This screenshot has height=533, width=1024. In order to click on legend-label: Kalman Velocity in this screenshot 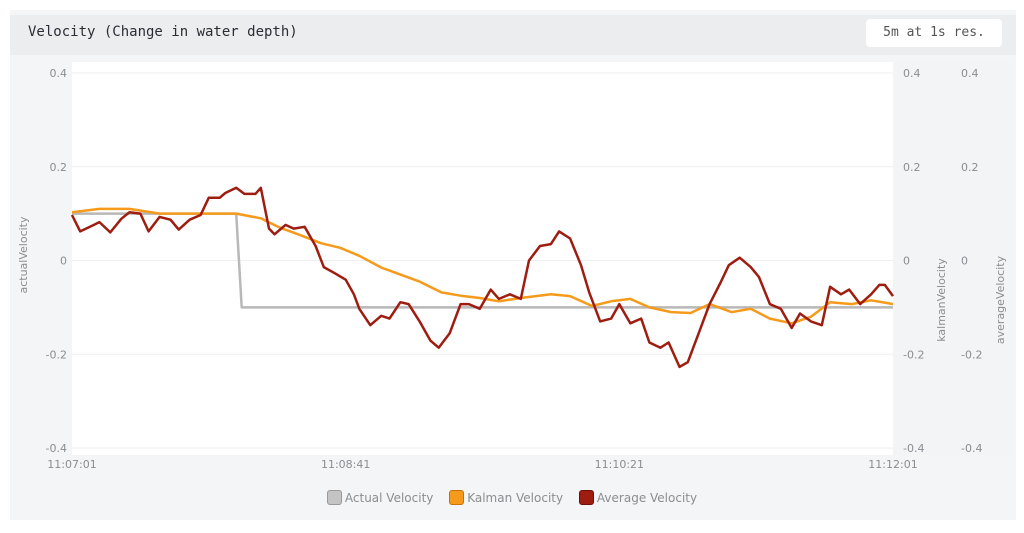, I will do `click(515, 497)`.